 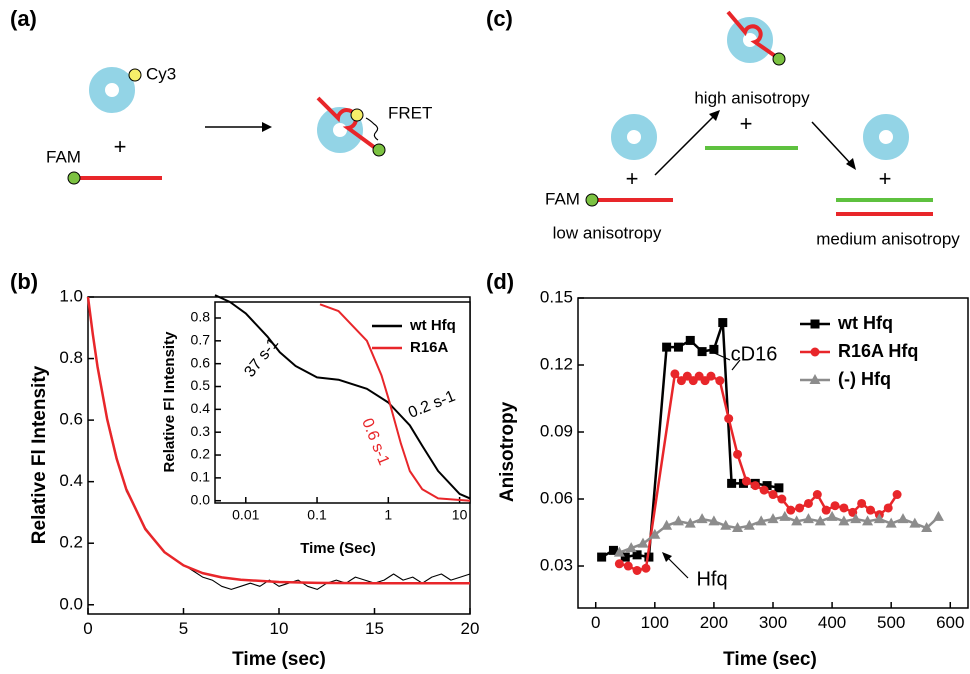 What do you see at coordinates (711, 579) in the screenshot?
I see `annotation: Hfq` at bounding box center [711, 579].